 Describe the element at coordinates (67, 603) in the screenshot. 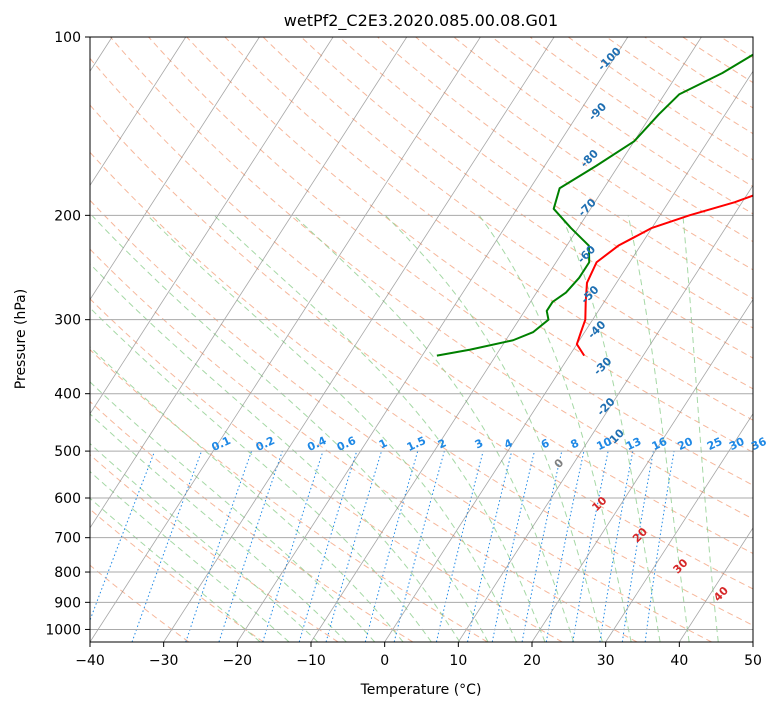

I see `y-tick-label: 900` at that location.